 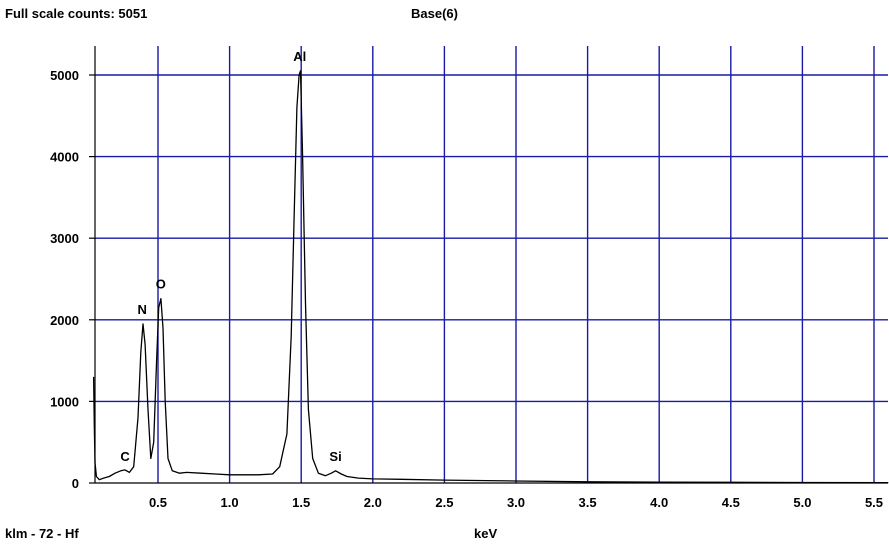 What do you see at coordinates (64, 401) in the screenshot?
I see `y-tick-label: 1000` at bounding box center [64, 401].